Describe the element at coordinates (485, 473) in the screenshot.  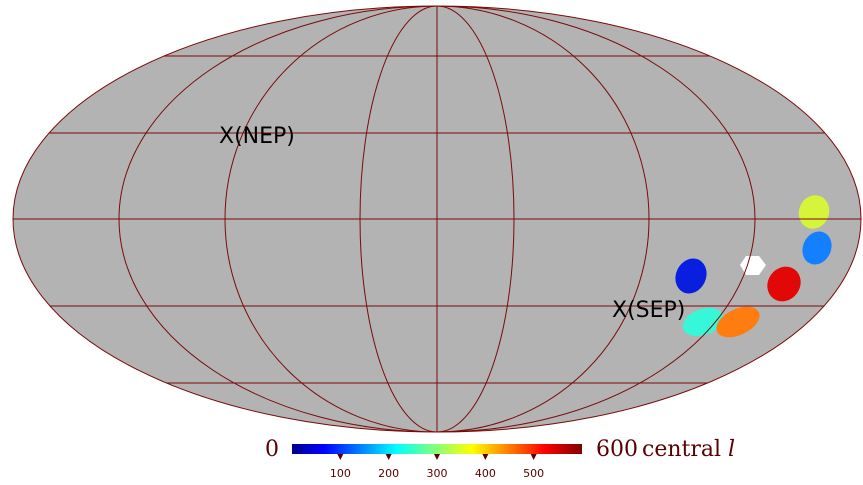
I see `colorbar-tick-label: 400` at that location.